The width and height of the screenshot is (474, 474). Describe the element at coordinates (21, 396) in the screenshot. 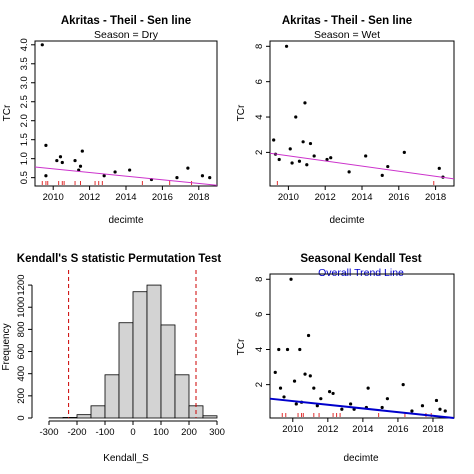

I see `y-tick-label: 200` at that location.